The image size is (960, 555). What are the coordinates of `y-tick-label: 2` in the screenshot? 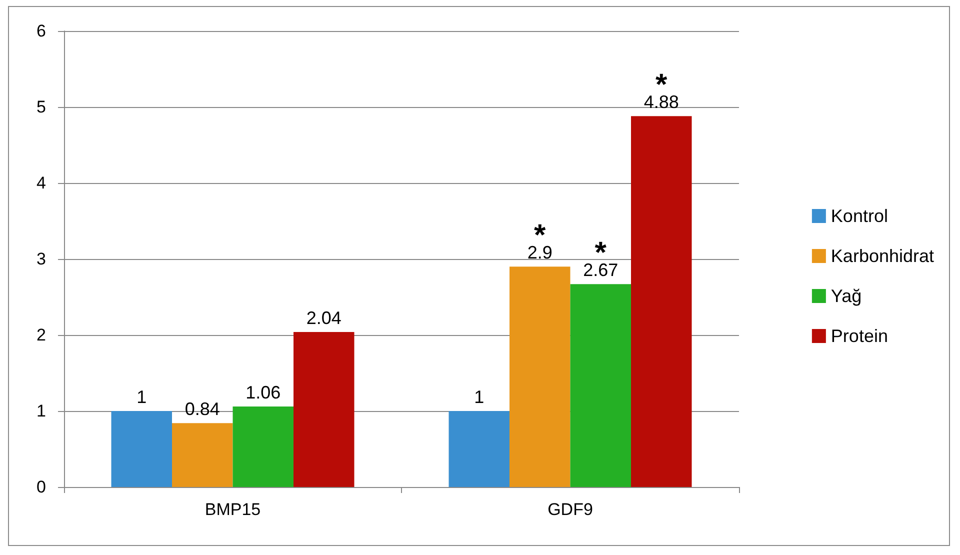 It's located at (41, 335).